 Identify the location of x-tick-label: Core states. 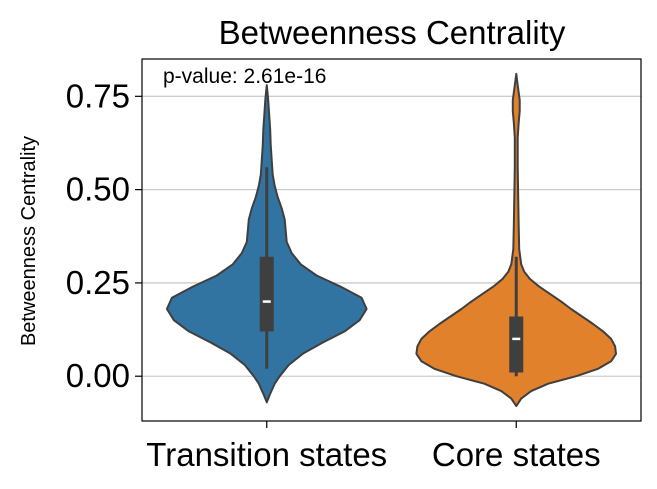
(516, 454).